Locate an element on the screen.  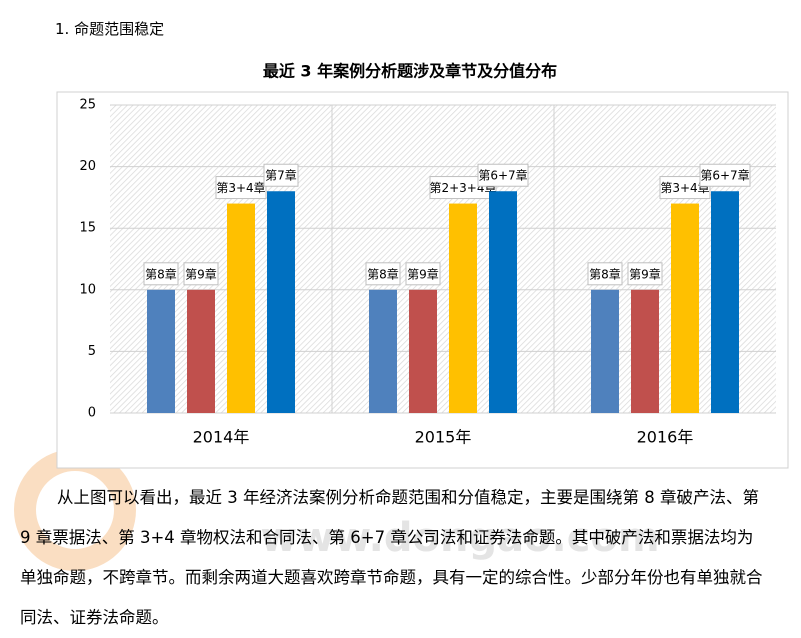
watermark-text: www.dongao.com is located at coordinates (459, 538).